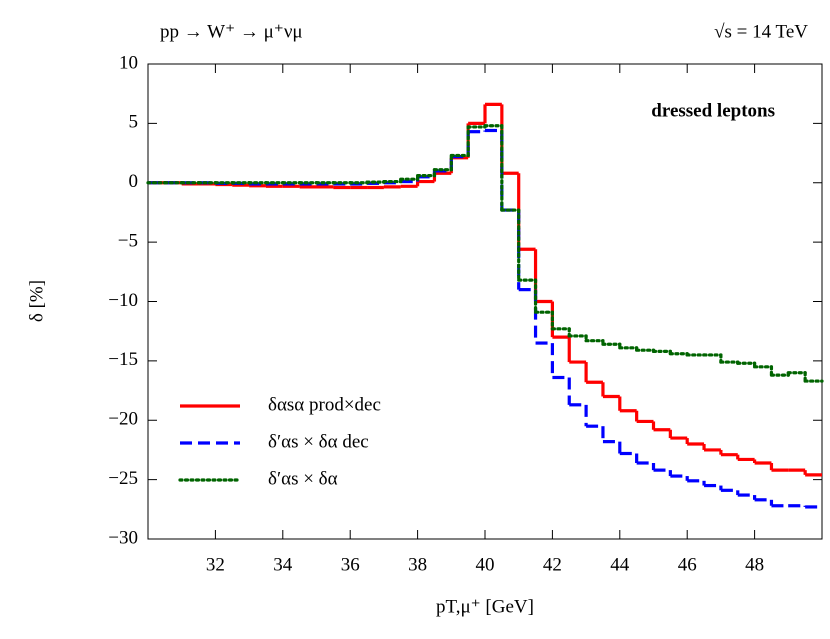 The height and width of the screenshot is (639, 830). What do you see at coordinates (485, 564) in the screenshot?
I see `x-tick-label: 40` at bounding box center [485, 564].